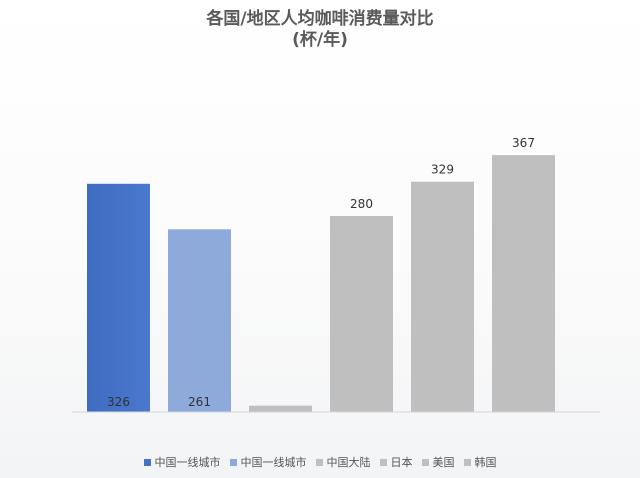 Image resolution: width=640 pixels, height=478 pixels. What do you see at coordinates (401, 462) in the screenshot?
I see `legend-label-4: 日本` at bounding box center [401, 462].